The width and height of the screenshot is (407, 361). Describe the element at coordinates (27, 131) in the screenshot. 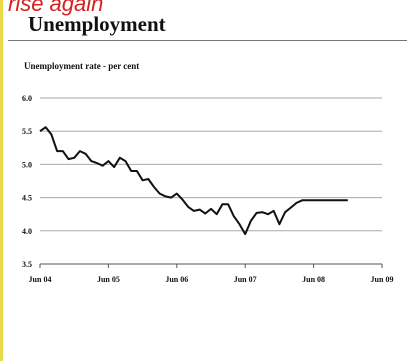

I see `y-tick-label: 5.5` at that location.